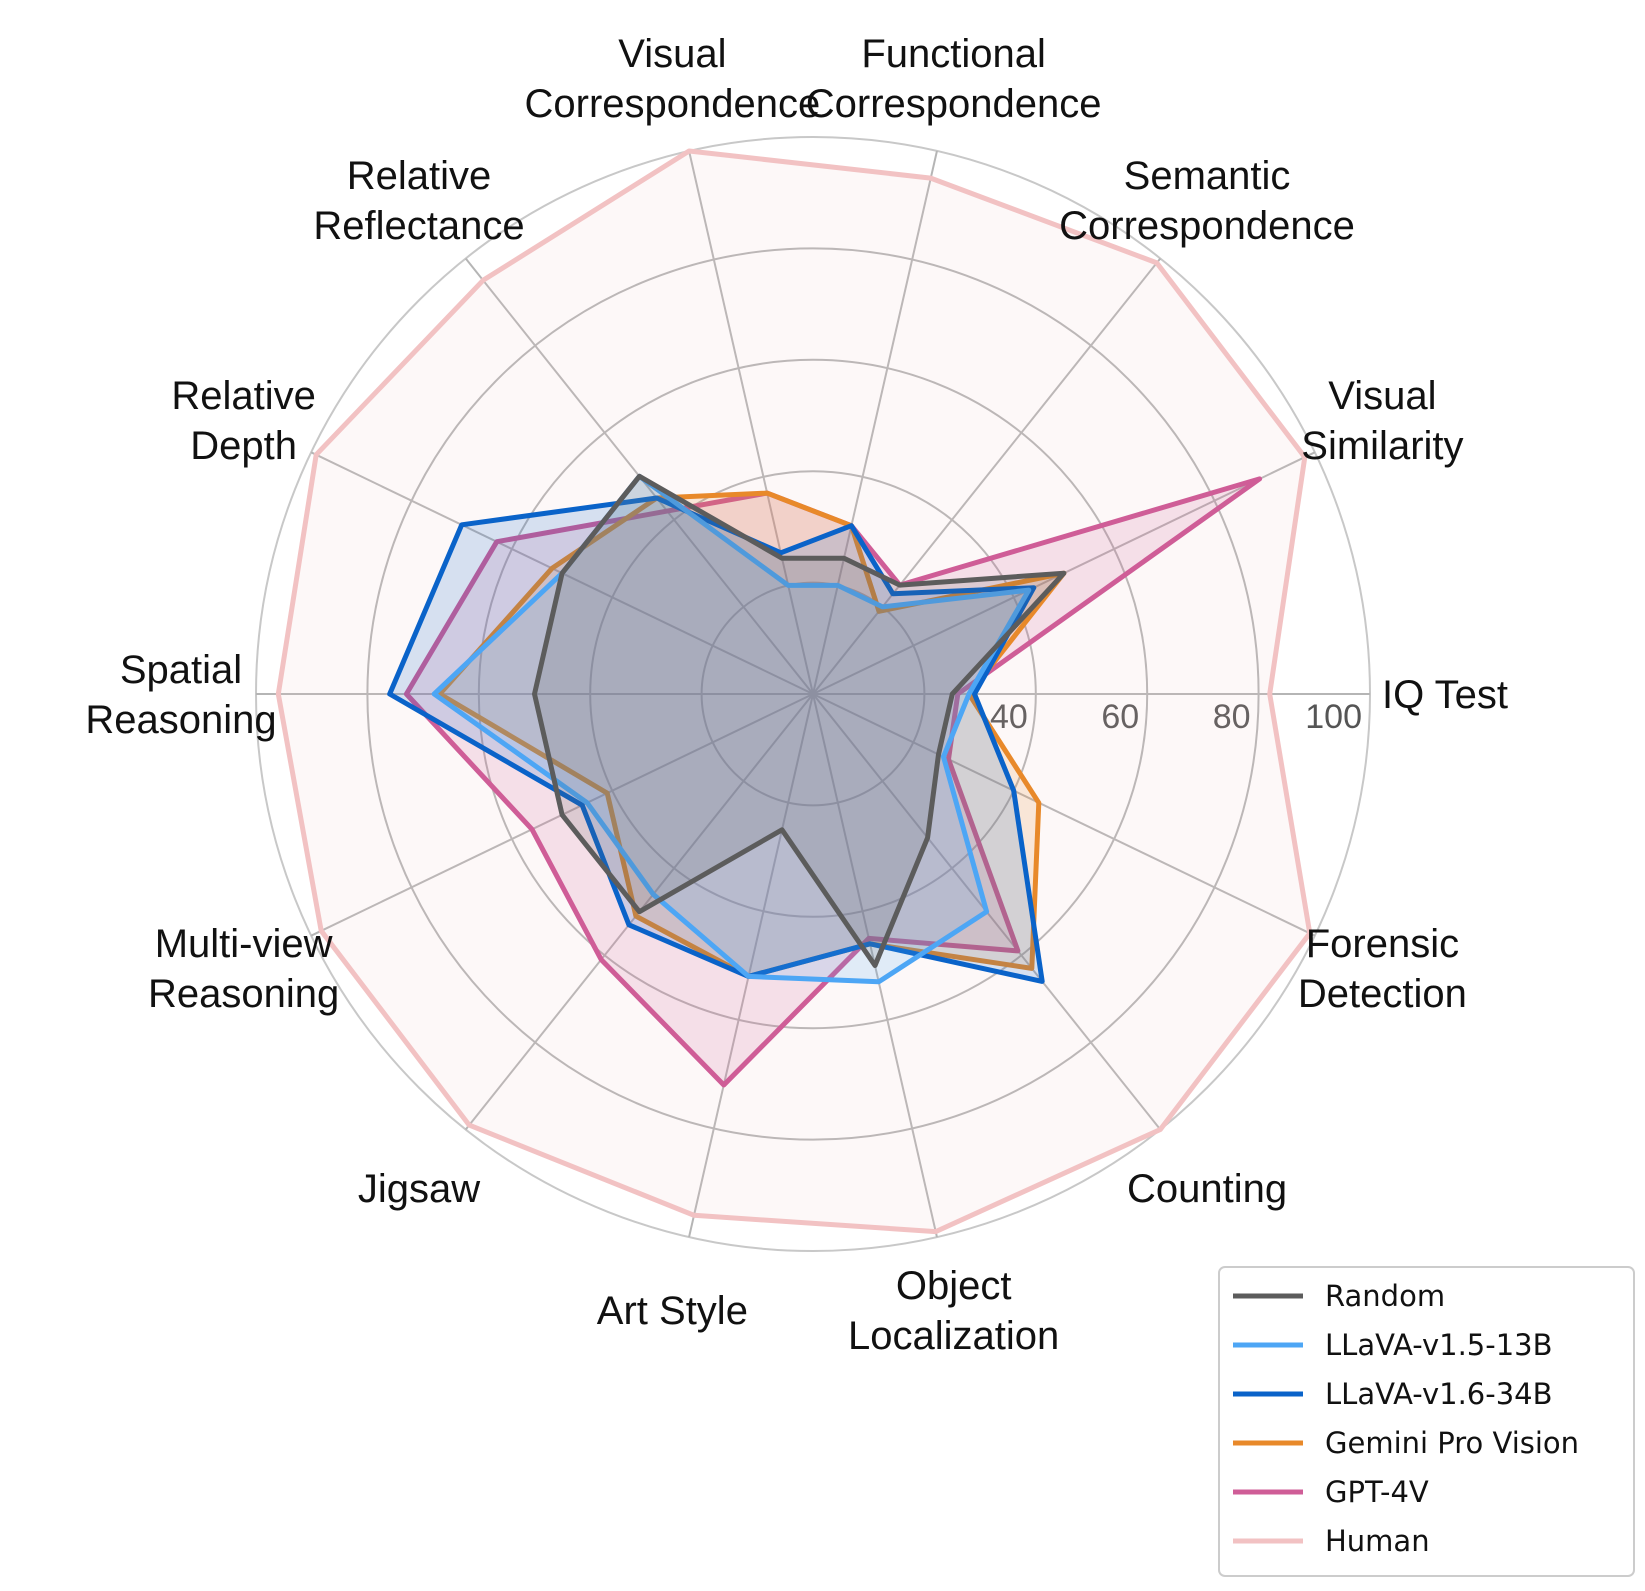 This screenshot has height=1591, width=1645. Describe the element at coordinates (1382, 421) in the screenshot. I see `category-label: Visual Similarity` at that location.